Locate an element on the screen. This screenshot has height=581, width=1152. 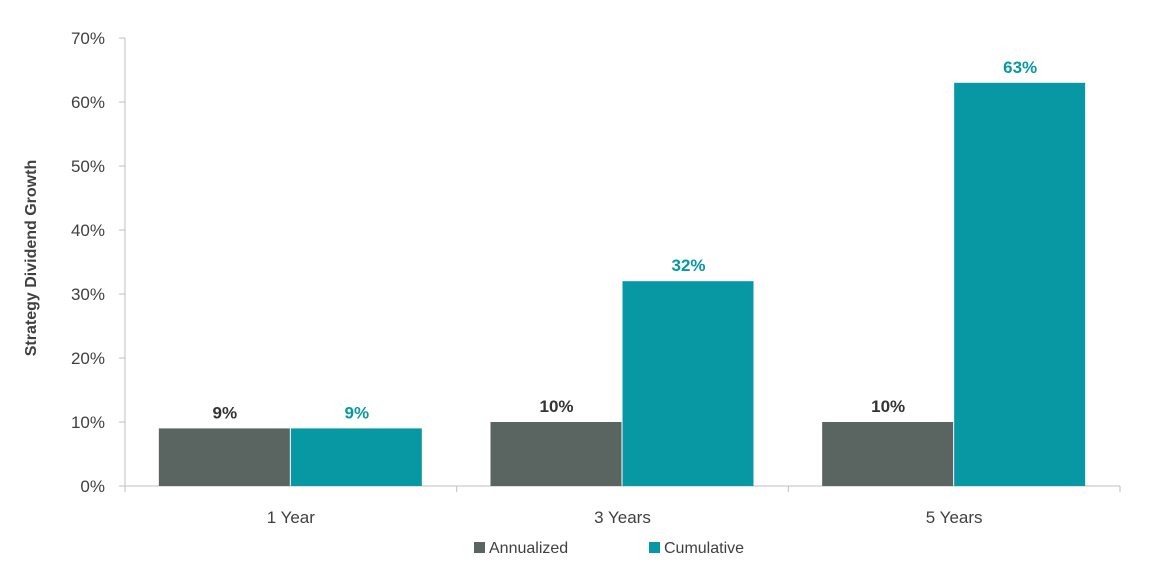
data-label-cumulative: 63% is located at coordinates (1020, 67).